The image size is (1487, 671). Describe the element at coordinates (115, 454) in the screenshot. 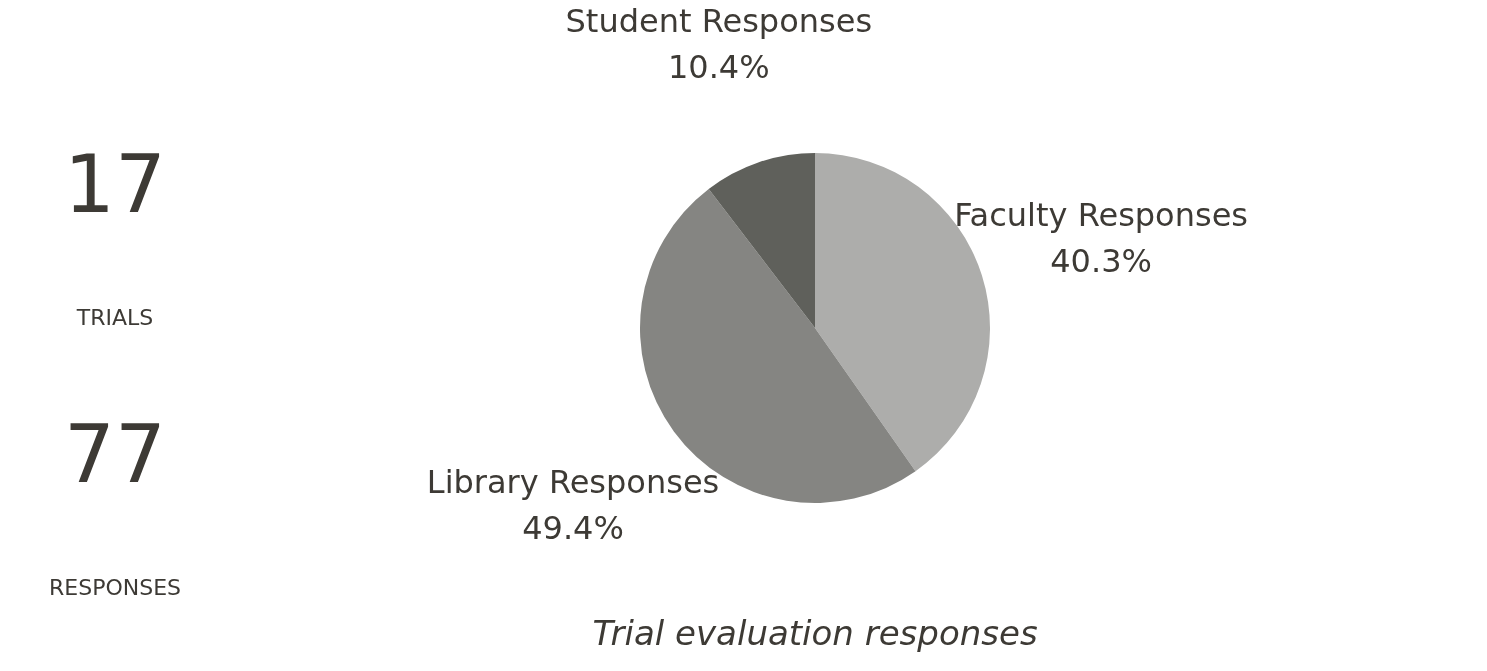

I see `text: 77` at that location.